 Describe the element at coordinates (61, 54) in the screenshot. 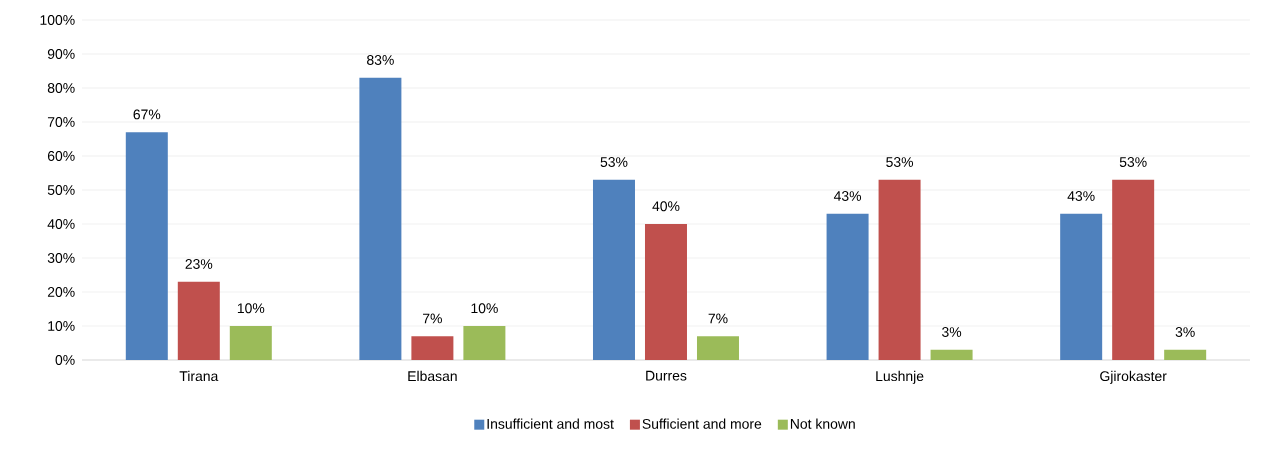

I see `y-tick-label: 90%` at that location.